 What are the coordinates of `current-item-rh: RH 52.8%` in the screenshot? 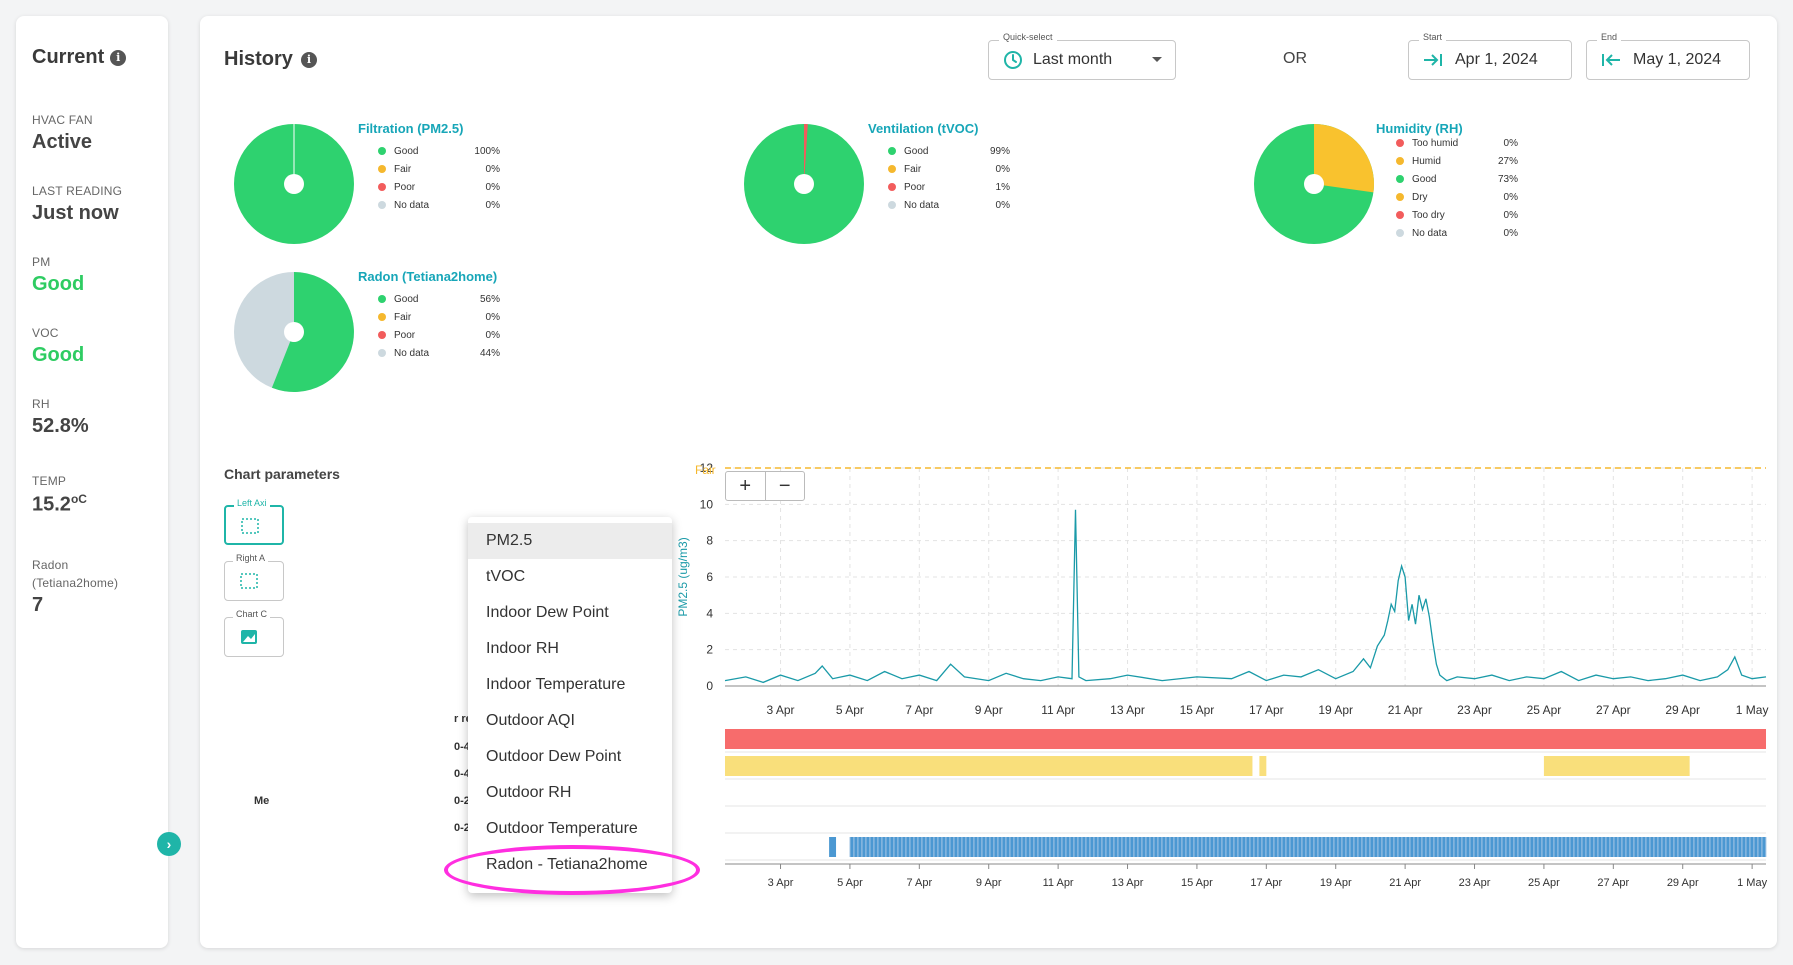 It's located at (60, 416).